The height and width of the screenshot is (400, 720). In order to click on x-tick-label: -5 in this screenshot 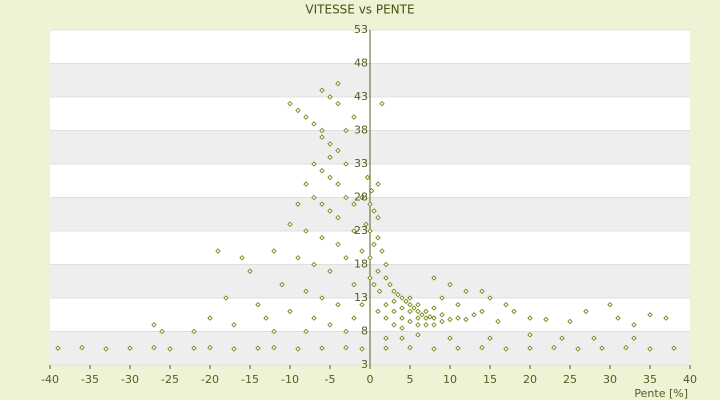, I will do `click(330, 379)`.